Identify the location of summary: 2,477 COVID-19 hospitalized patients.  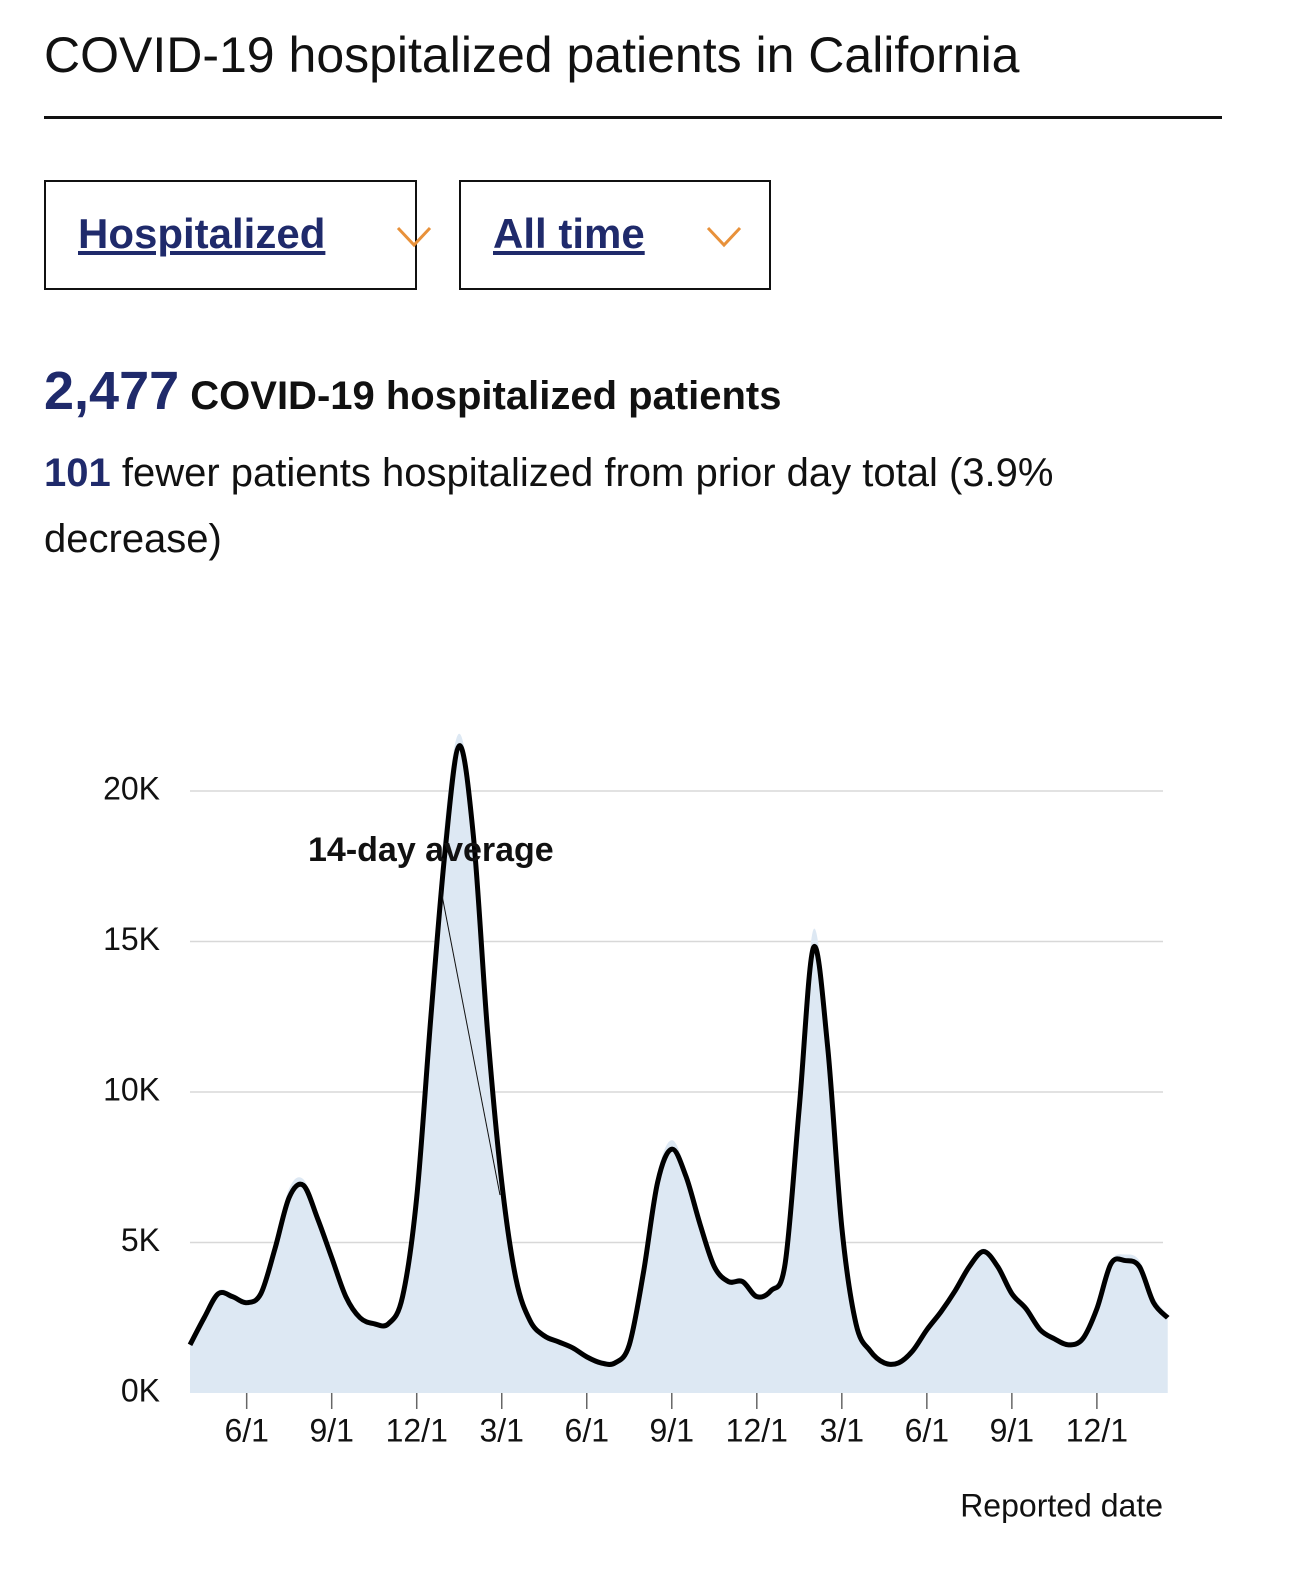
(412, 391).